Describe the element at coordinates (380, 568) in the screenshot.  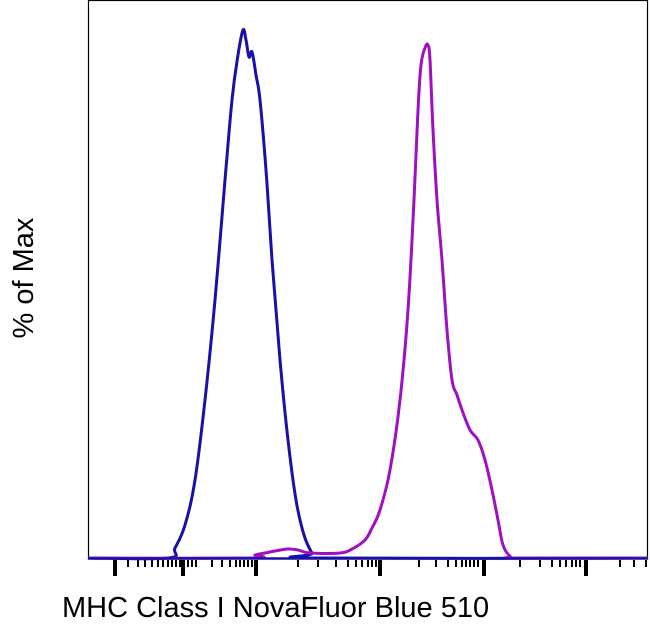
I see `x-axis-ticks` at that location.